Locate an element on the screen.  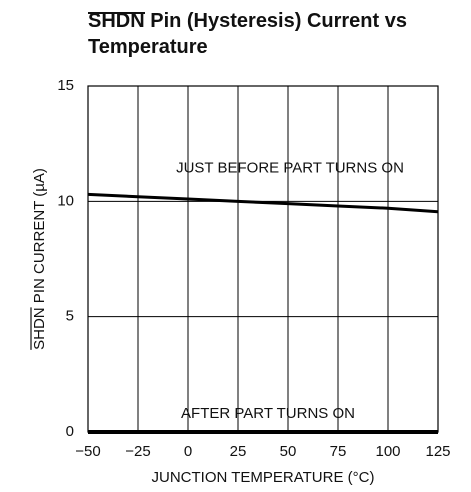
y-tick-label: 0 is located at coordinates (70, 431).